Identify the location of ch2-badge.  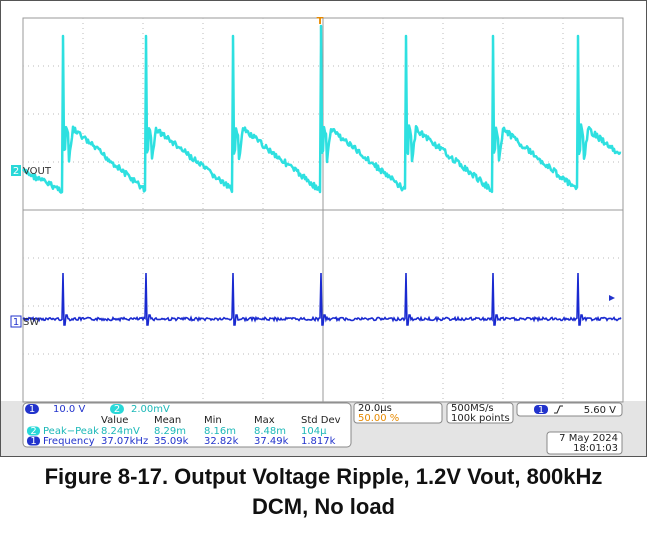
(16, 170).